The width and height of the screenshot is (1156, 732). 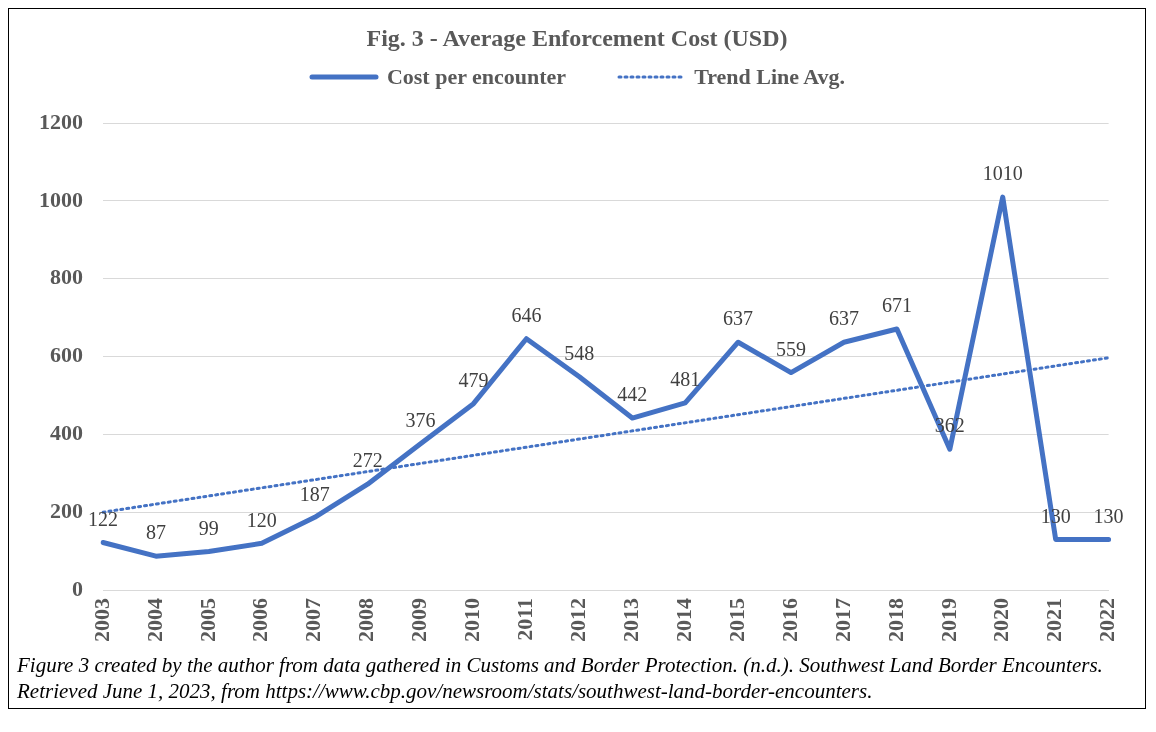 What do you see at coordinates (1108, 515) in the screenshot?
I see `data-label: 130` at bounding box center [1108, 515].